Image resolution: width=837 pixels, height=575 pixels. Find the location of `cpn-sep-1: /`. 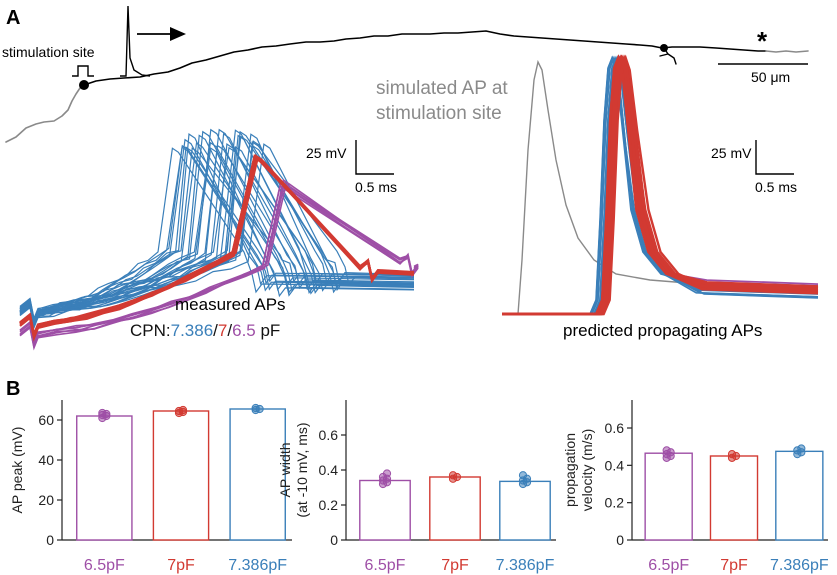

cpn-sep-1: / is located at coordinates (215, 330).